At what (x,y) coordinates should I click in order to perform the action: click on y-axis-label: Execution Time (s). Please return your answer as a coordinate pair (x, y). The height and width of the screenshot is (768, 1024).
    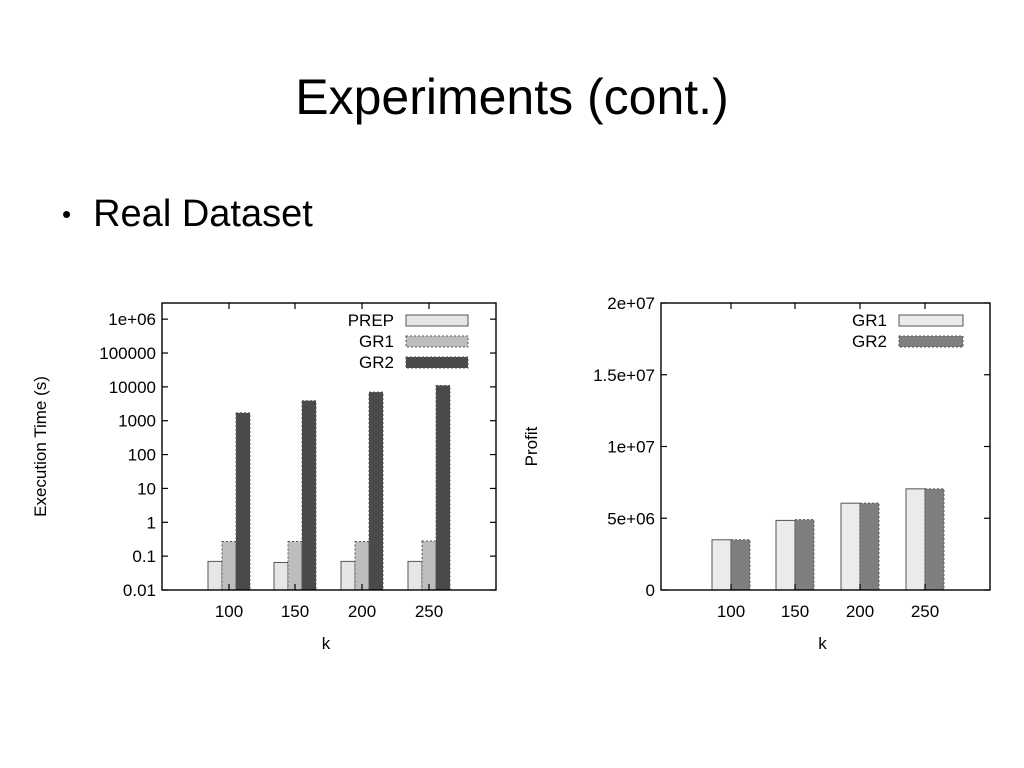
    Looking at the image, I should click on (40, 446).